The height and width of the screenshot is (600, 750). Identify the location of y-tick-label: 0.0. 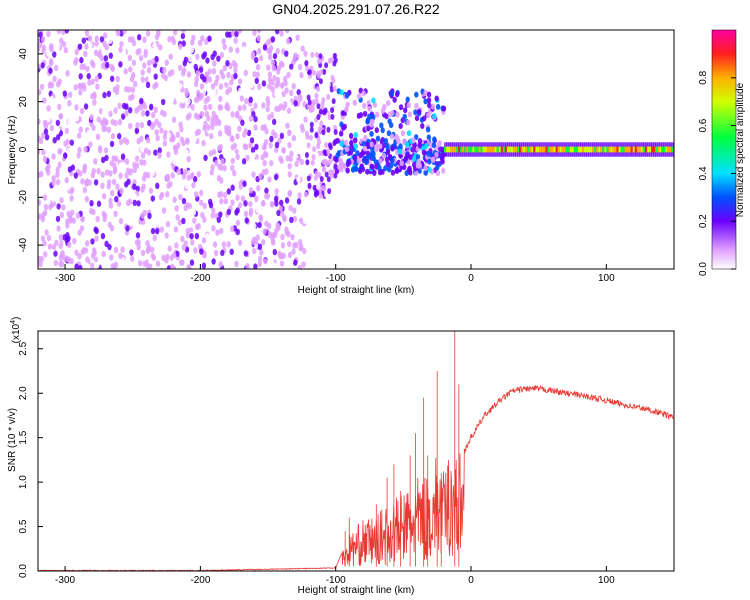
(23, 571).